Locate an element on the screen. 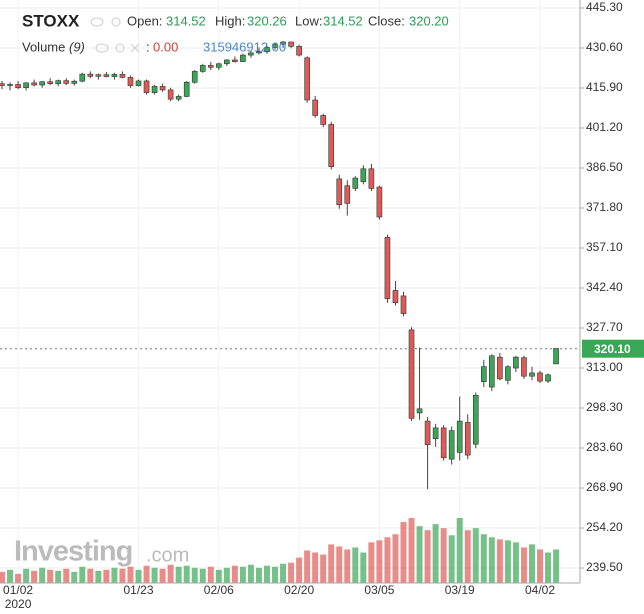  low-label: Low: is located at coordinates (308, 20).